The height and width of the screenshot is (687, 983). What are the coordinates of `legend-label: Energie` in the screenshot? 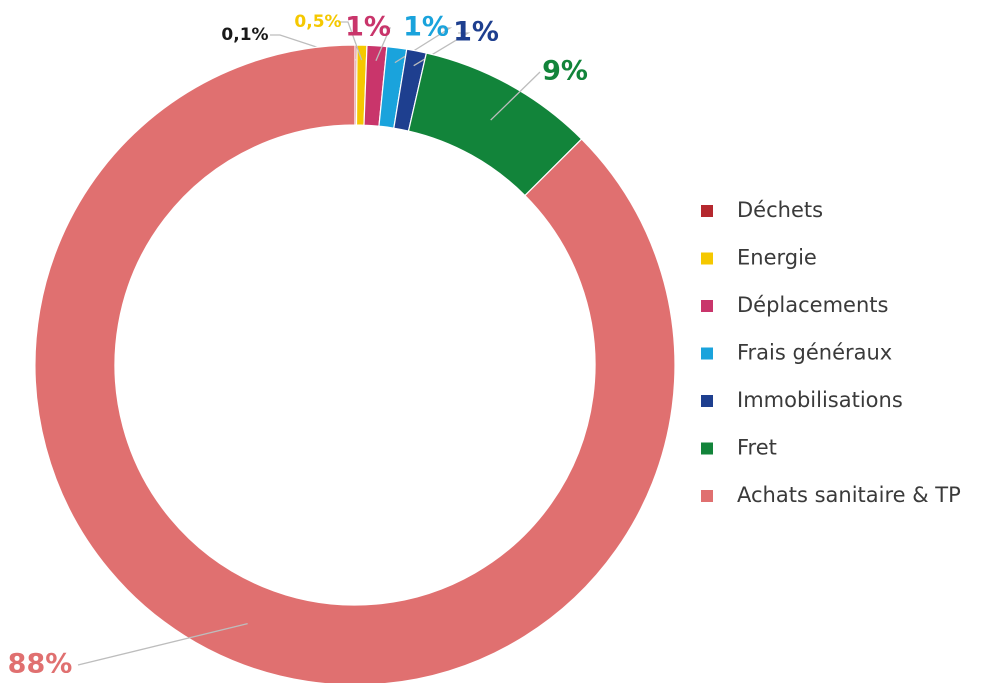 It's located at (777, 258).